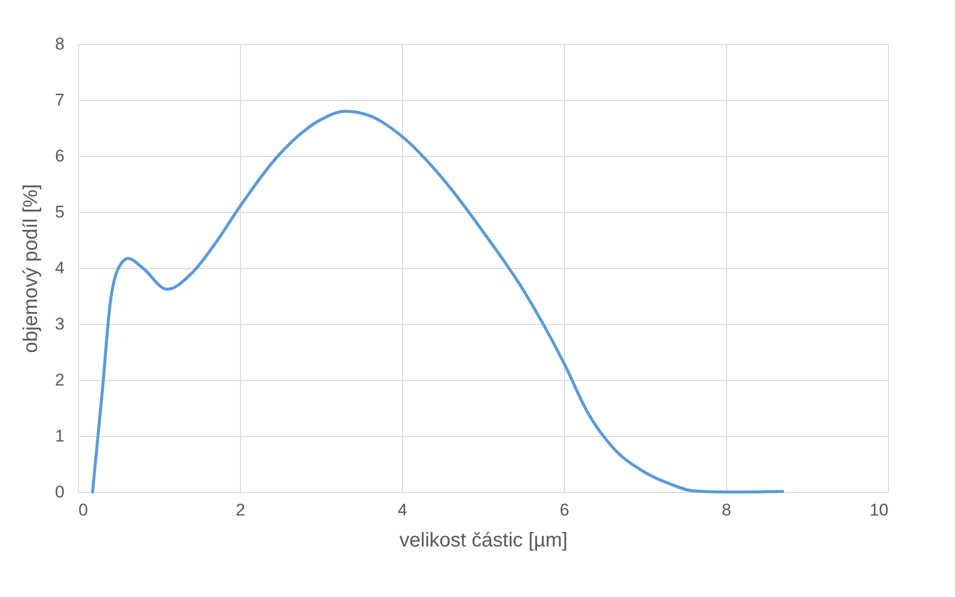  What do you see at coordinates (241, 510) in the screenshot?
I see `x-tick-label: 2` at bounding box center [241, 510].